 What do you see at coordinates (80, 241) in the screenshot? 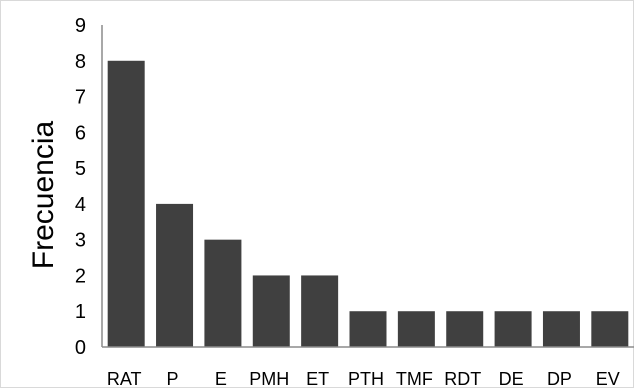
I see `y-tick-label: 3` at bounding box center [80, 241].